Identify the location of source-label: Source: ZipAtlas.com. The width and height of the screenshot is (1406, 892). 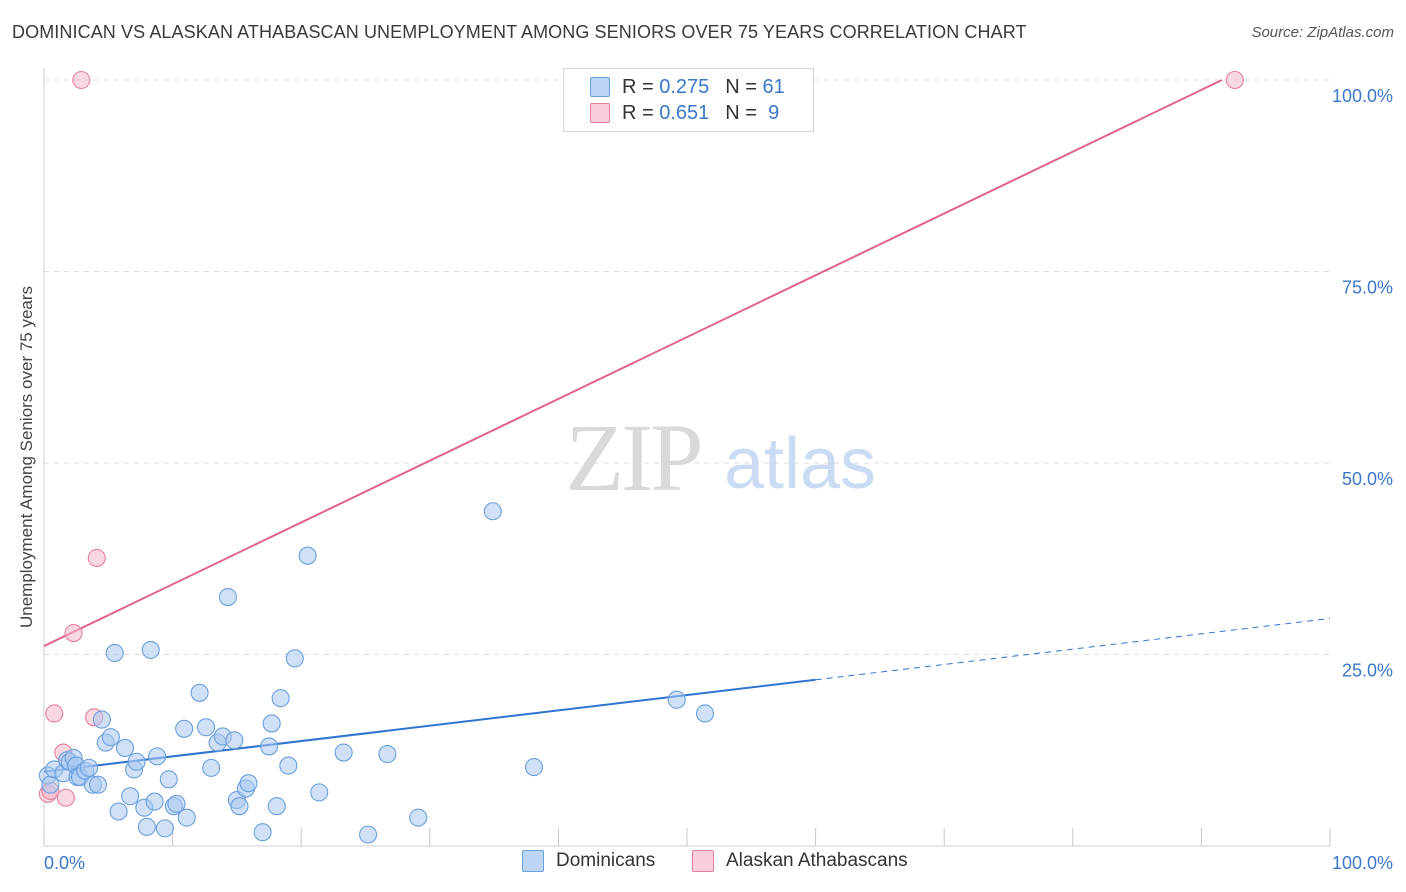
(1322, 32).